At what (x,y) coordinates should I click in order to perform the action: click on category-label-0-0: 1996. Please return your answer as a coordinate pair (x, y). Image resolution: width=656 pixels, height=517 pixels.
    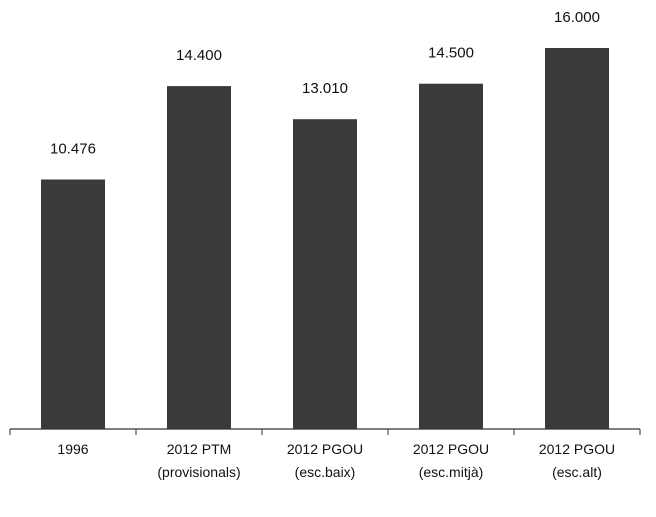
    Looking at the image, I should click on (72, 449).